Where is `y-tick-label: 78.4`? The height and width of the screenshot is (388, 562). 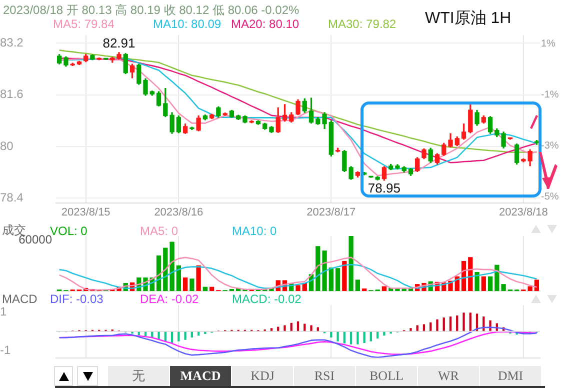
y-tick-label: 78.4 is located at coordinates (12, 197).